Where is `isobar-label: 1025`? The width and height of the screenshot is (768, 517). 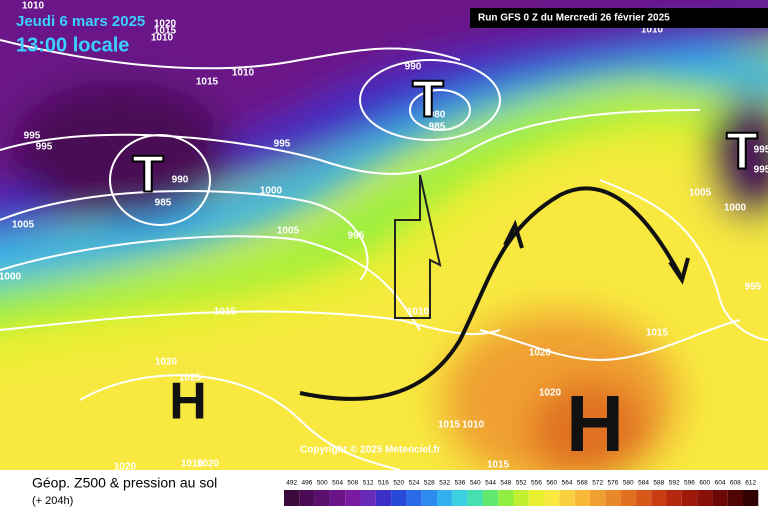
isobar-label: 1025 is located at coordinates (190, 378).